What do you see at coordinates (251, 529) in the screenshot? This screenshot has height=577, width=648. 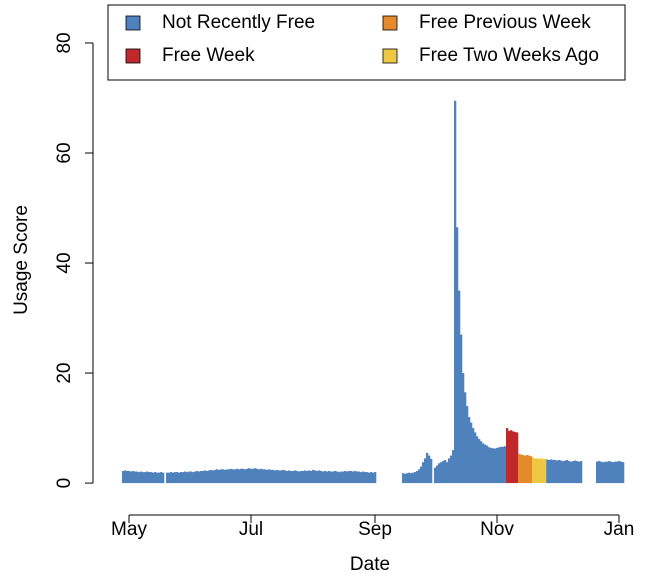 I see `x-tick-label: Jul` at bounding box center [251, 529].